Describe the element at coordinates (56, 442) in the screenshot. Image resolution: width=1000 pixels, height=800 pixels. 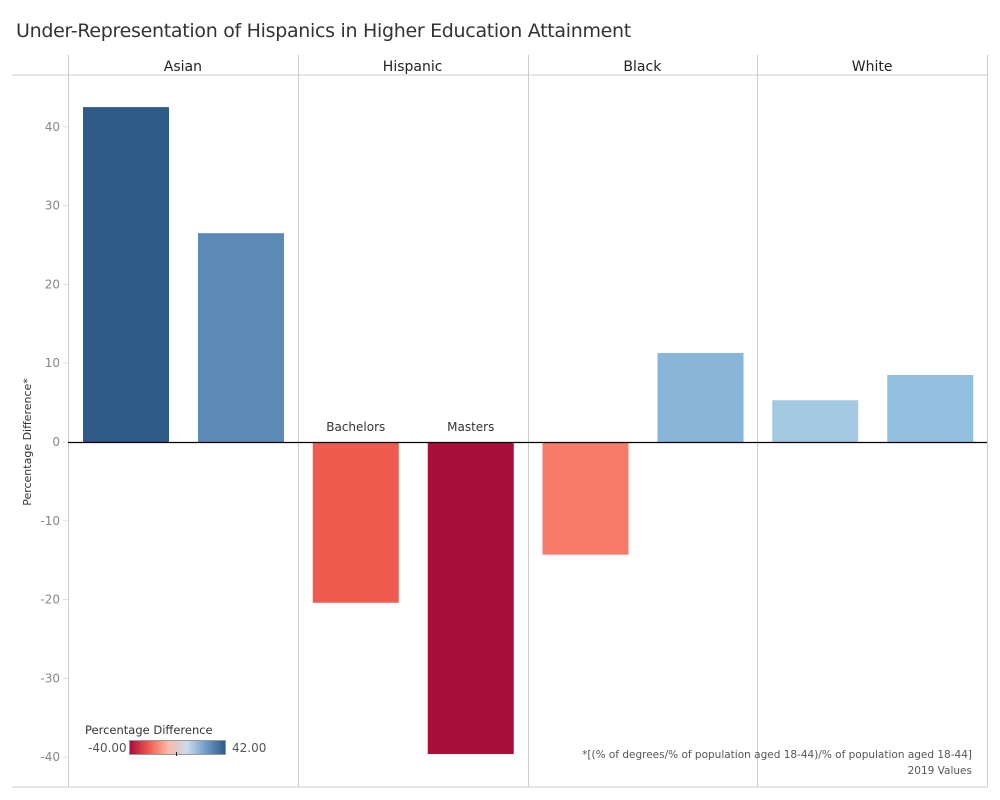
I see `y-tick-label: 0` at that location.